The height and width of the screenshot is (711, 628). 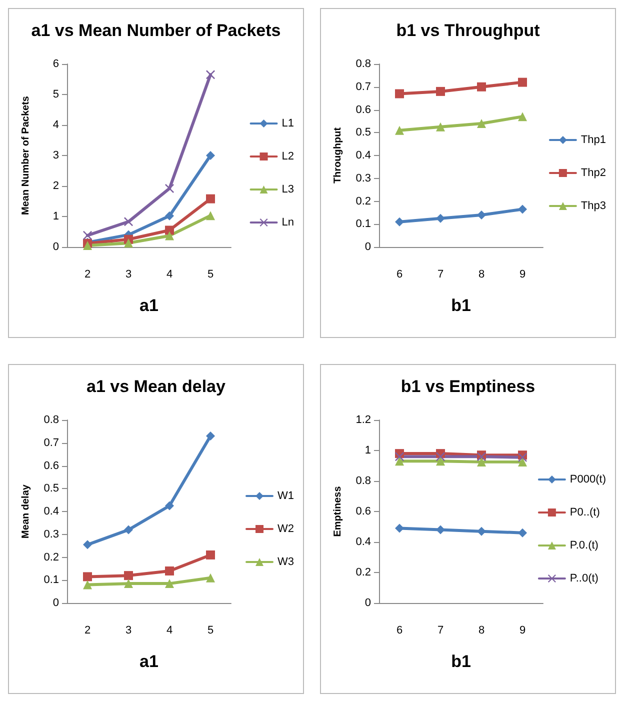 What do you see at coordinates (468, 386) in the screenshot?
I see `chart-title: b1 vs Emptiness` at bounding box center [468, 386].